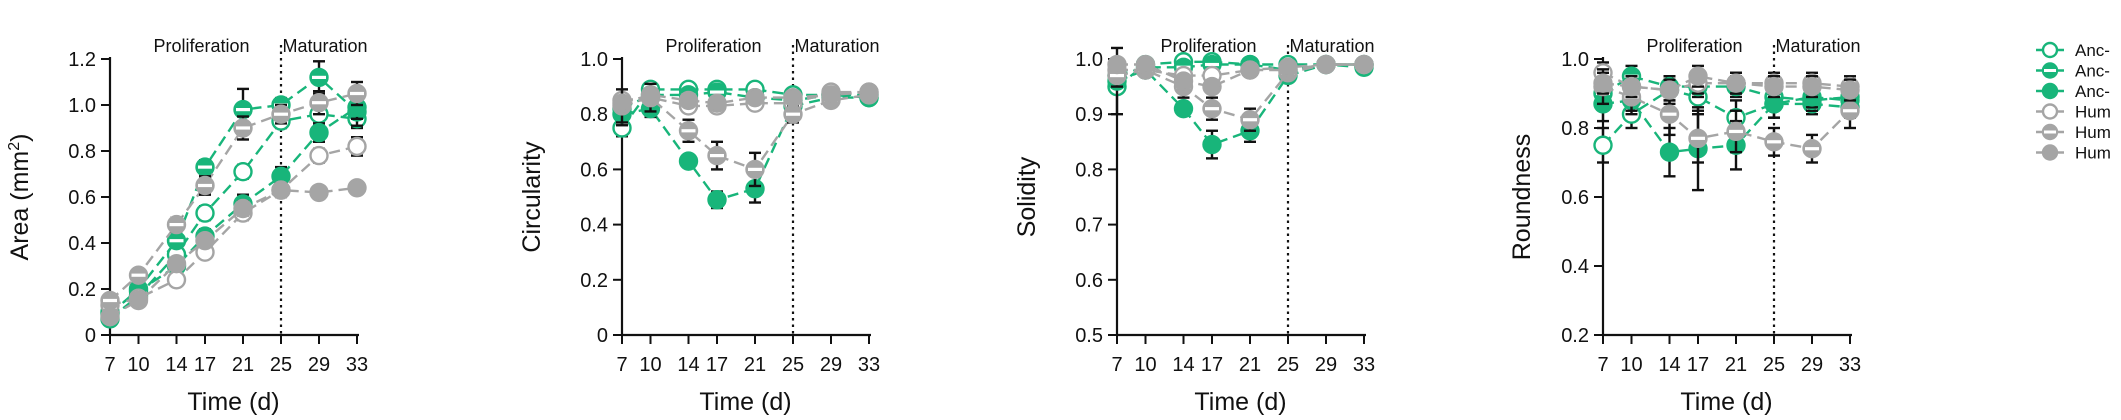 The image size is (2121, 420). Describe the element at coordinates (2050, 132) in the screenshot. I see `legend-marker-bar` at that location.